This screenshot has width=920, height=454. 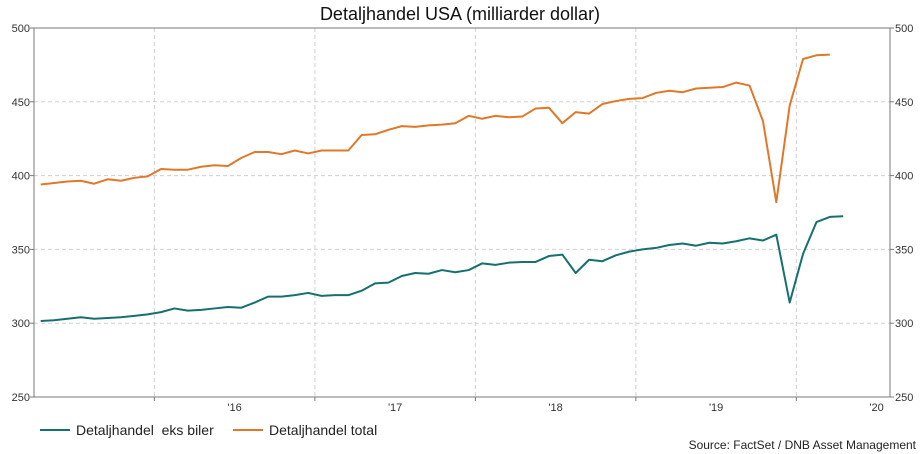 I want to click on y-tick-label-right: 400, so click(x=904, y=177).